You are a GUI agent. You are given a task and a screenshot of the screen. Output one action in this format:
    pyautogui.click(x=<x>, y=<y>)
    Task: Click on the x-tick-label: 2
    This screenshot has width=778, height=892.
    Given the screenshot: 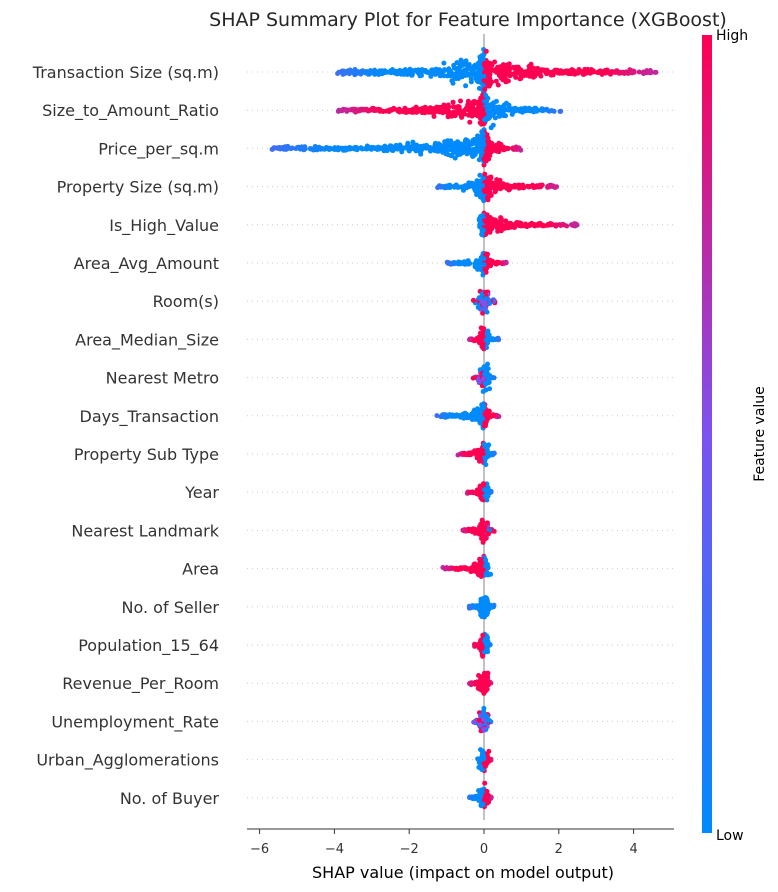 What is the action you would take?
    pyautogui.click(x=559, y=849)
    